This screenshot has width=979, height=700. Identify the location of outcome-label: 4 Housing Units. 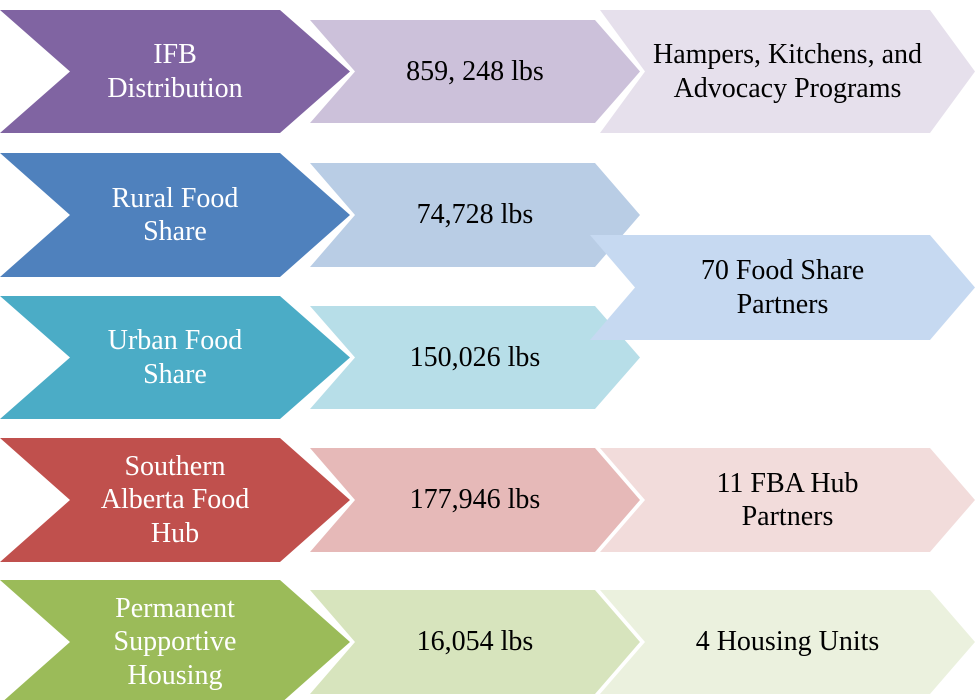
(787, 642).